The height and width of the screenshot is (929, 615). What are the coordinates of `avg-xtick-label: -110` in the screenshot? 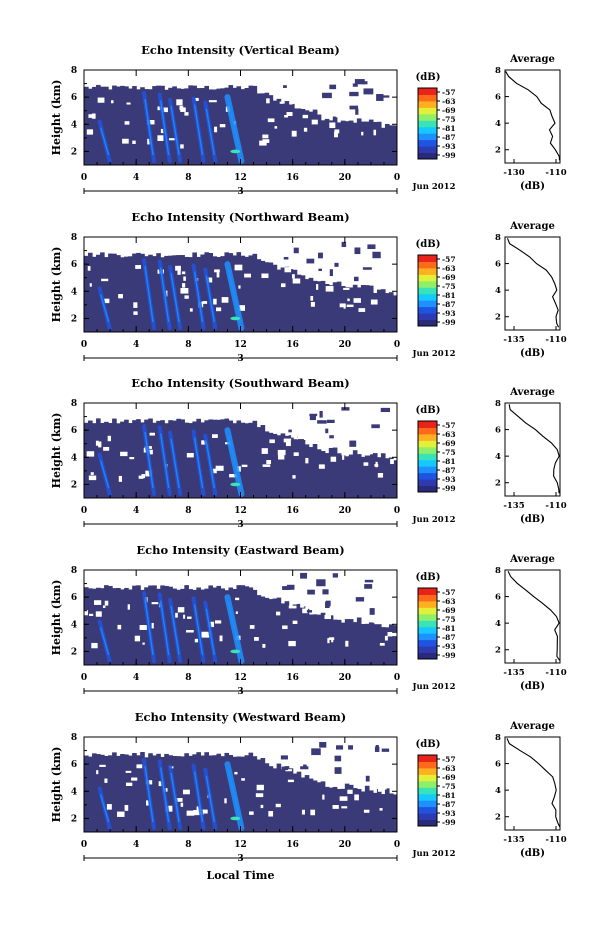 It's located at (555, 340).